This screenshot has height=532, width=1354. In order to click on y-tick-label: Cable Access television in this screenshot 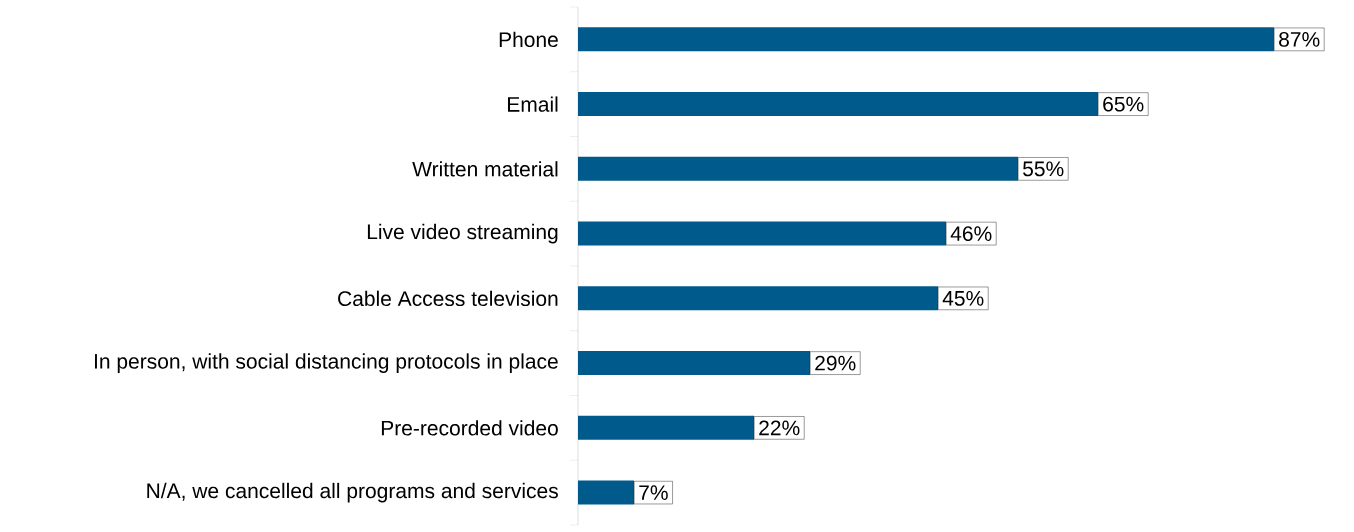, I will do `click(448, 298)`.